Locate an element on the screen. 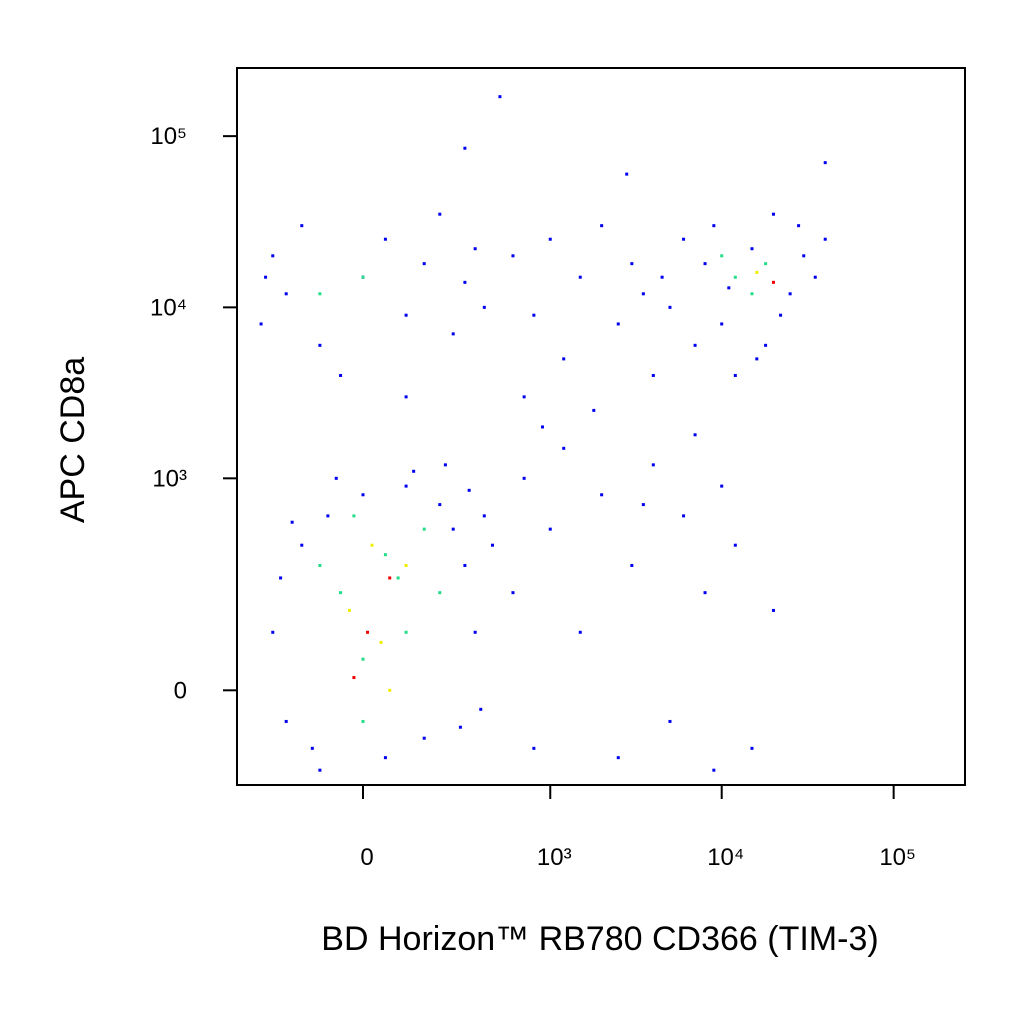 This screenshot has width=1024, height=1024. y-axis-title: APC CD8a is located at coordinates (73, 440).